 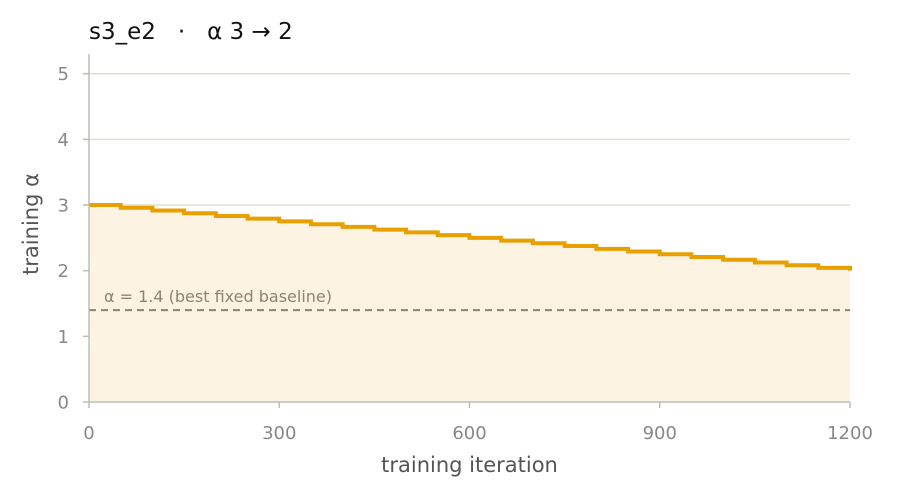 What do you see at coordinates (279, 433) in the screenshot?
I see `x-tick-label-300: 300` at bounding box center [279, 433].